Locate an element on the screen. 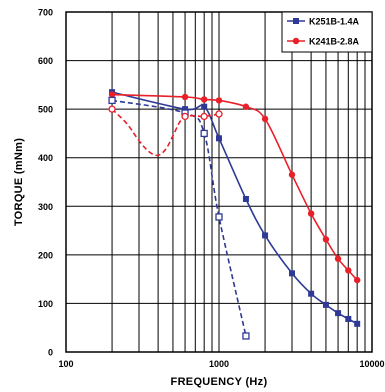 The image size is (385, 392). x-tick-label: 10000 is located at coordinates (371, 364).